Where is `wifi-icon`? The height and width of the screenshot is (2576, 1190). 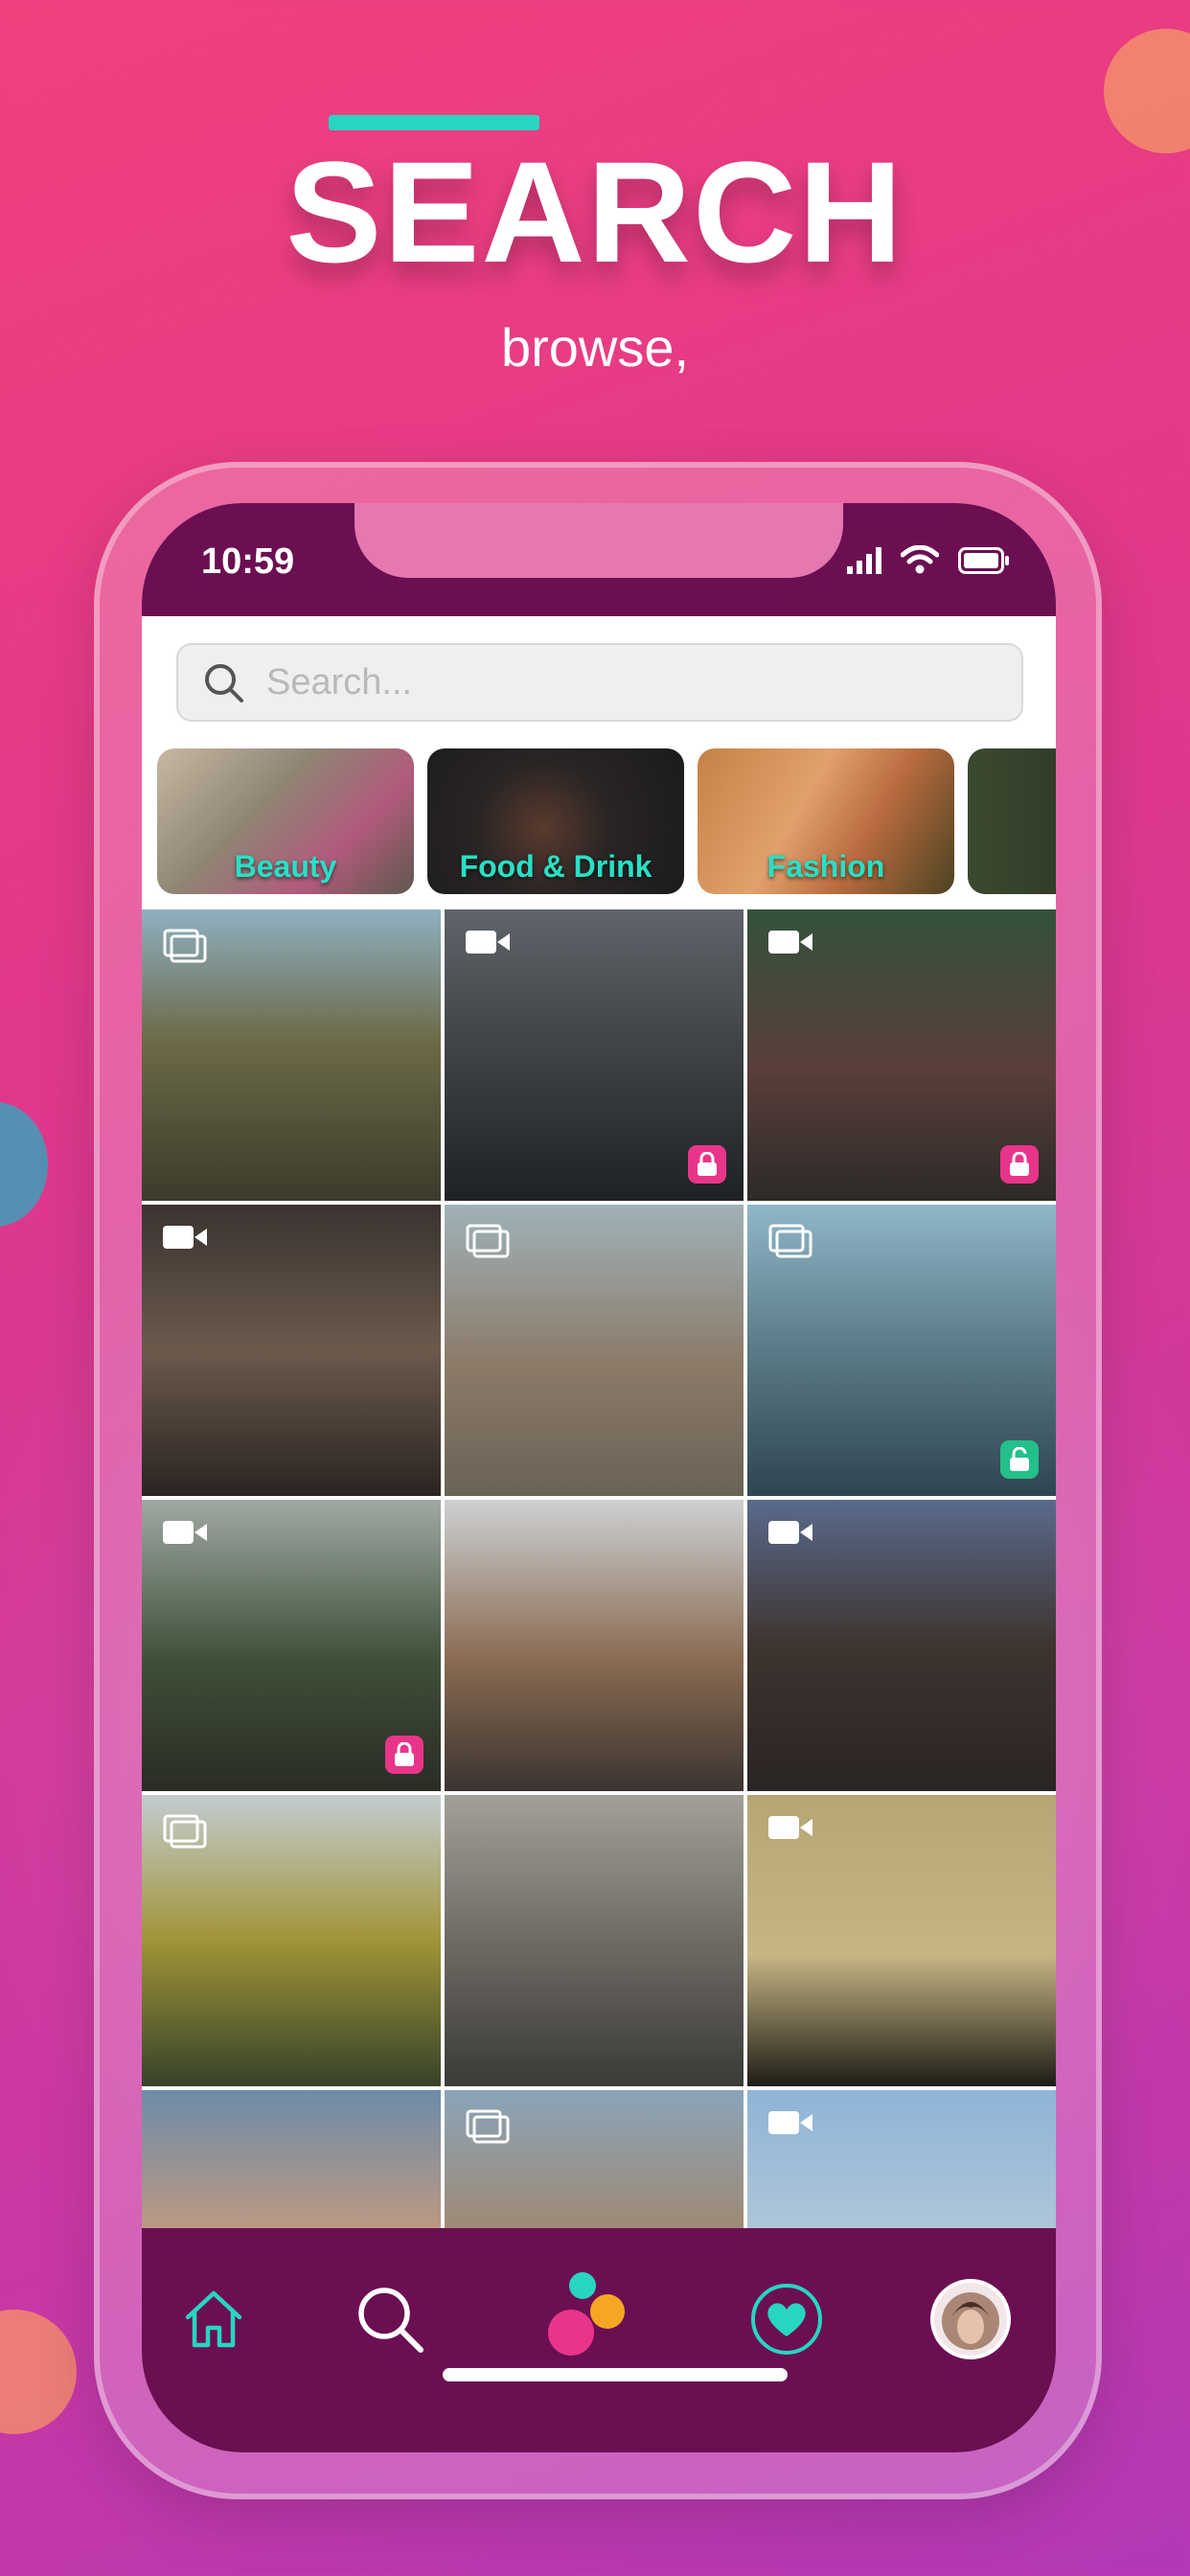 wifi-icon is located at coordinates (920, 559).